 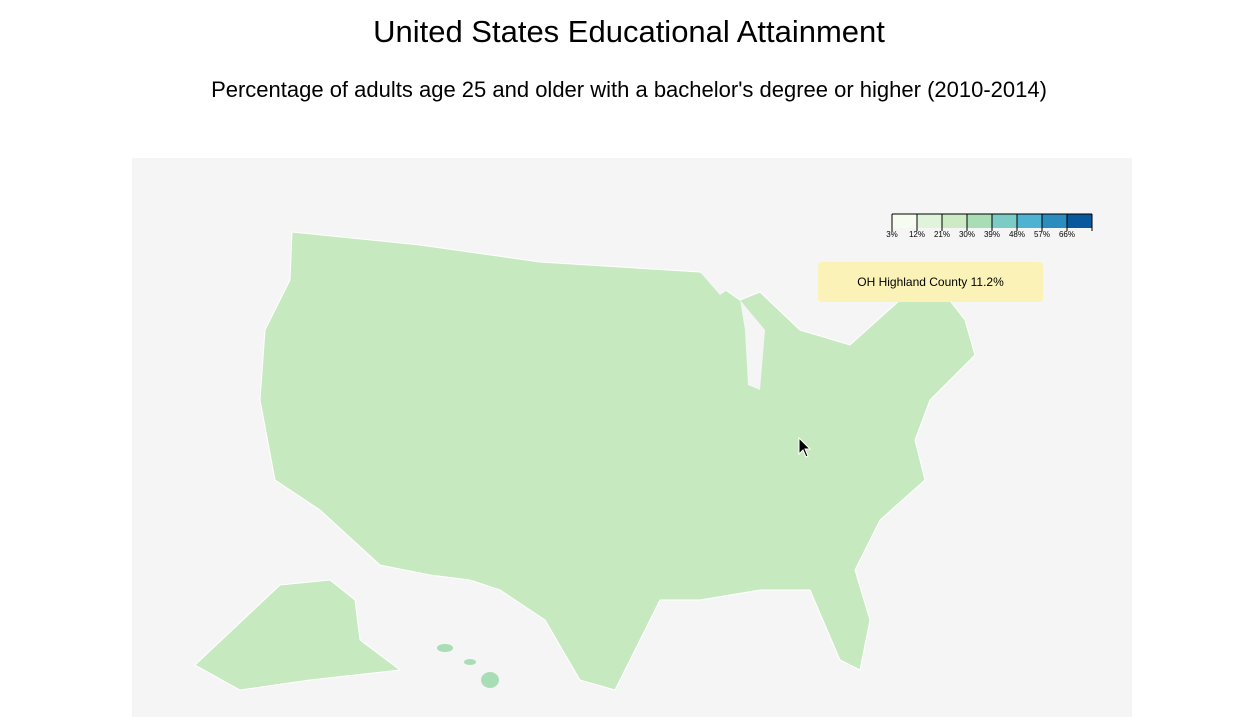 What do you see at coordinates (1017, 234) in the screenshot?
I see `legend-tick-label: 48%` at bounding box center [1017, 234].